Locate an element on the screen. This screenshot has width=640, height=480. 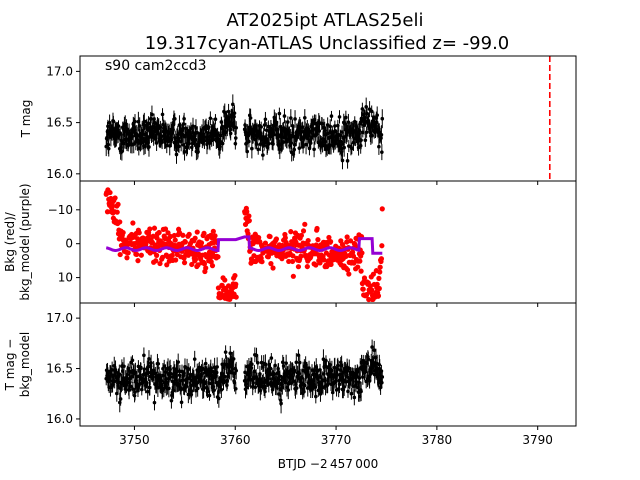
y-tick-label: 0 is located at coordinates (69, 244).